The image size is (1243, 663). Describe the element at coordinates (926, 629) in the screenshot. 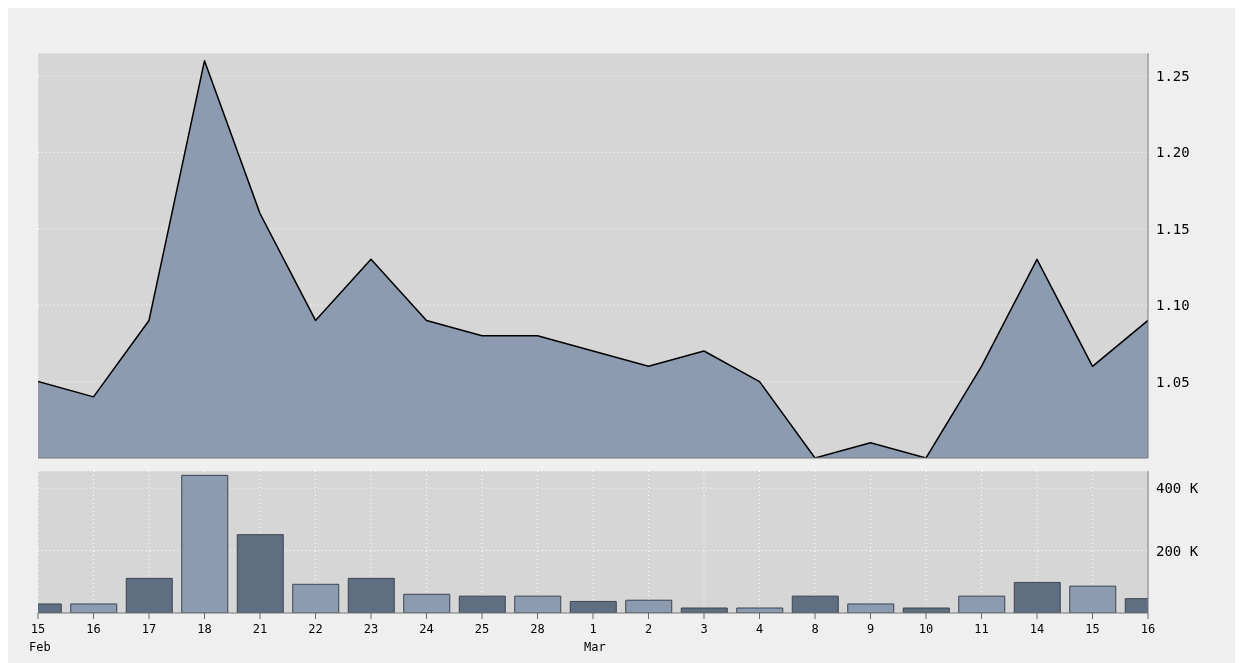

I see `x-tick-label: 10` at that location.